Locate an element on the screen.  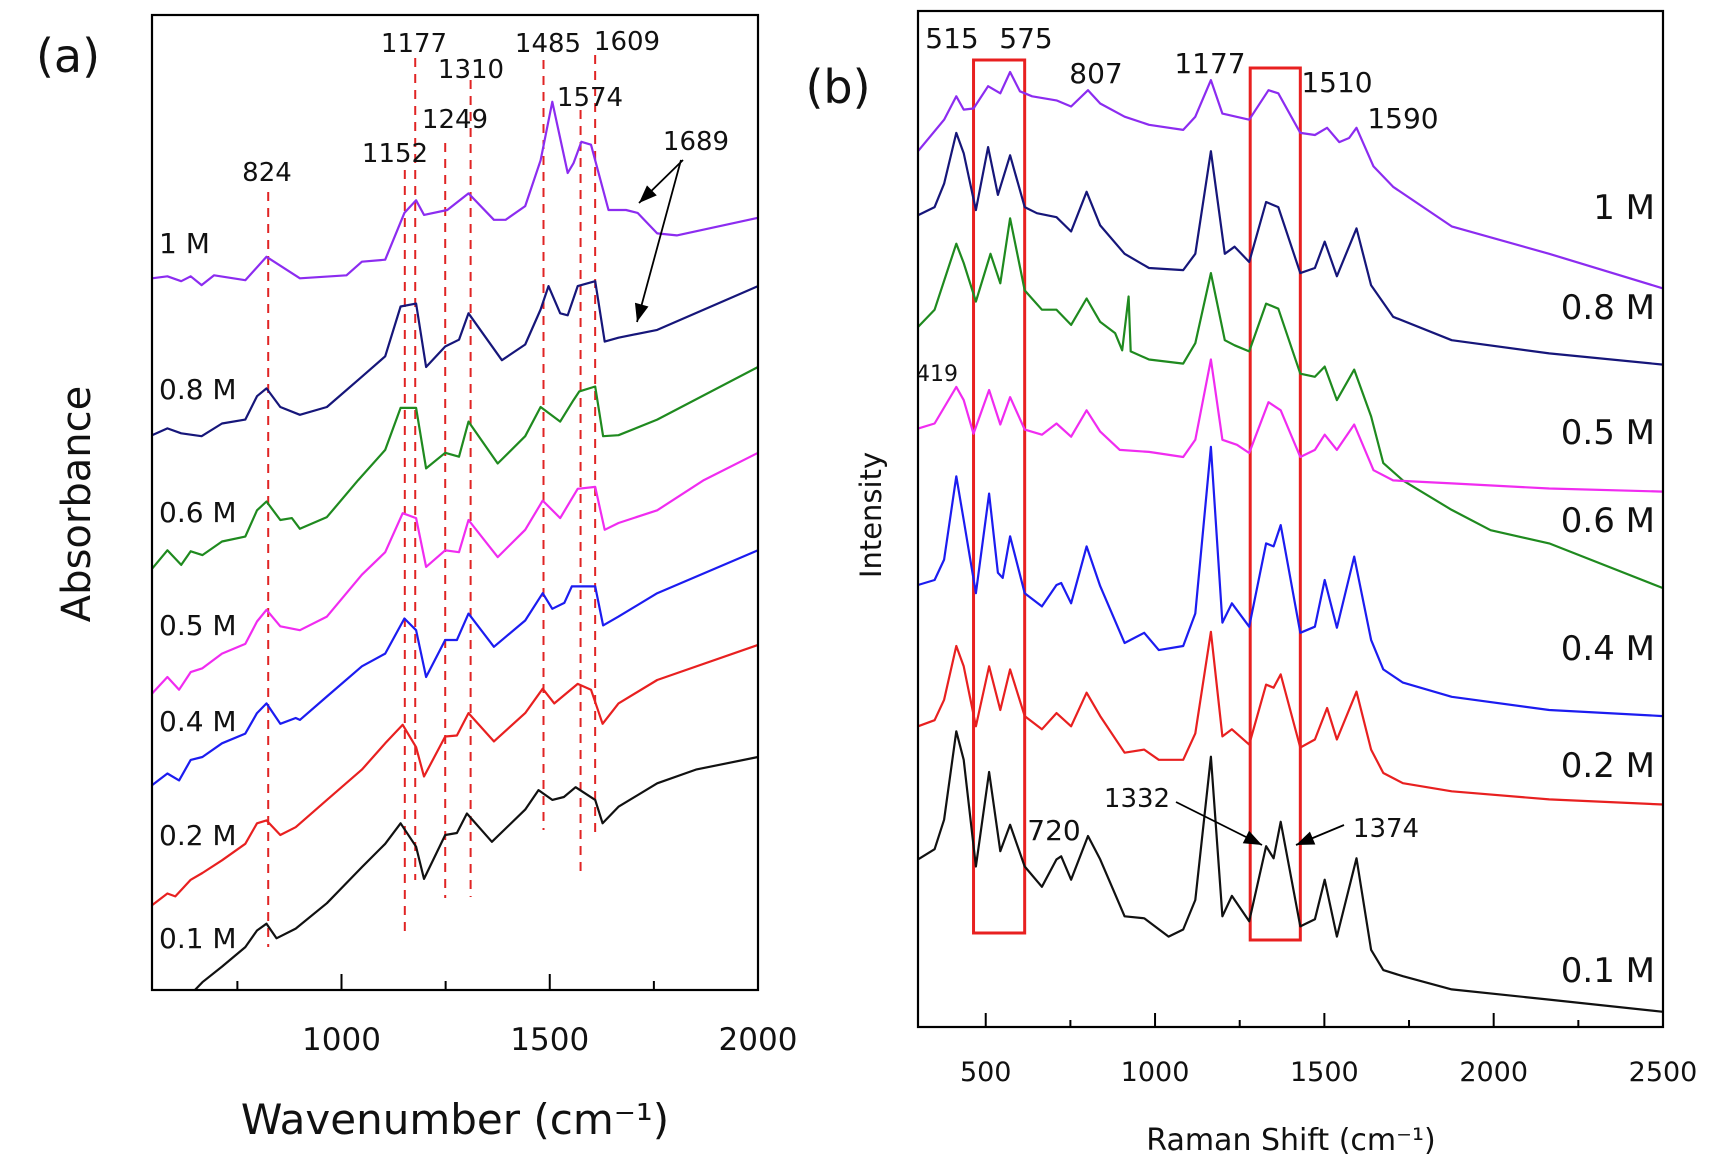
peak-annotation: 1689 is located at coordinates (696, 142).